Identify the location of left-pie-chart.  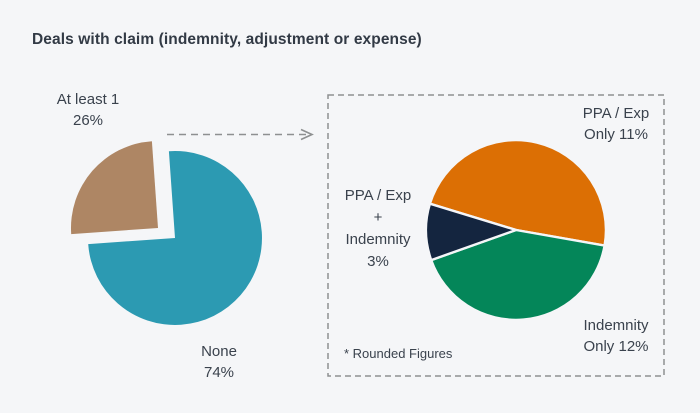
(166, 233).